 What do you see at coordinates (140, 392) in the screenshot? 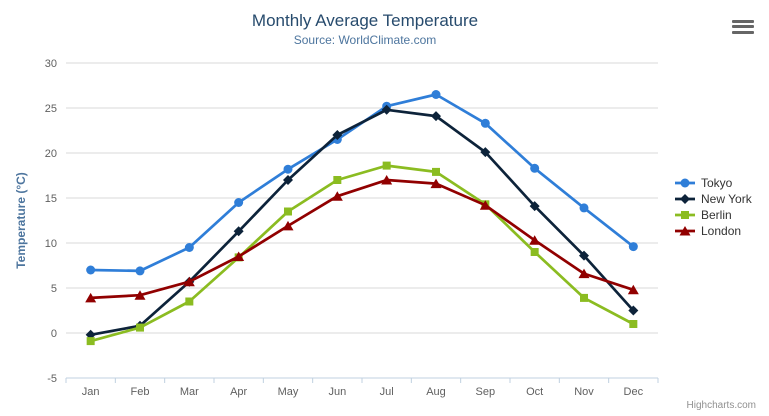
I see `svg-text: Feb` at bounding box center [140, 392].